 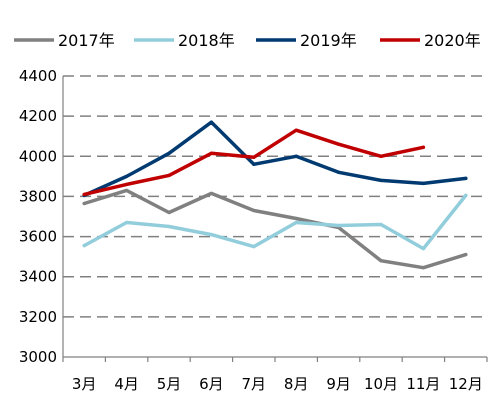 What do you see at coordinates (211, 384) in the screenshot?
I see `x-tick-label: 6月` at bounding box center [211, 384].